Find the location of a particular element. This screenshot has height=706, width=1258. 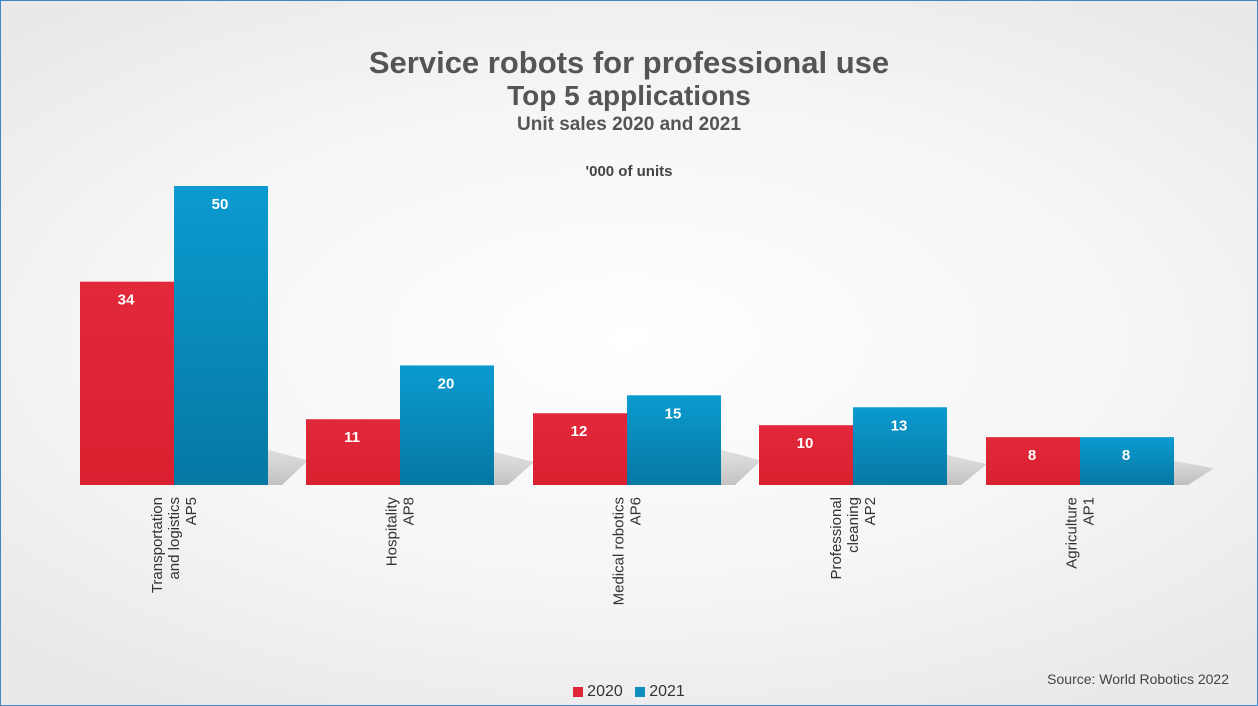

data-label: 12 is located at coordinates (579, 431).